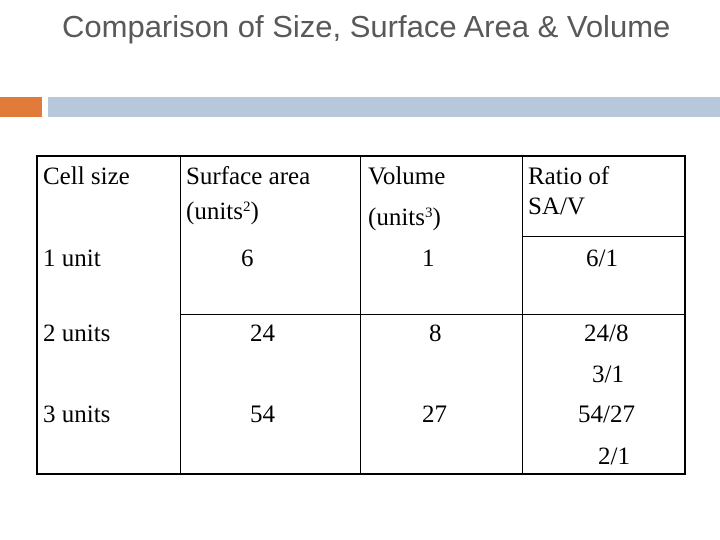 The height and width of the screenshot is (540, 720). I want to click on table-border-top, so click(361, 156).